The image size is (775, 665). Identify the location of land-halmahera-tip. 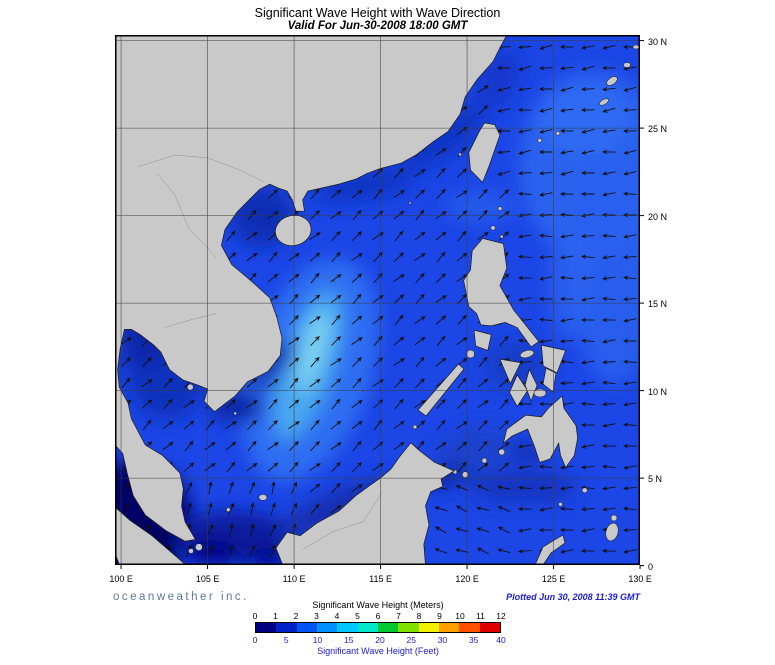
(612, 532).